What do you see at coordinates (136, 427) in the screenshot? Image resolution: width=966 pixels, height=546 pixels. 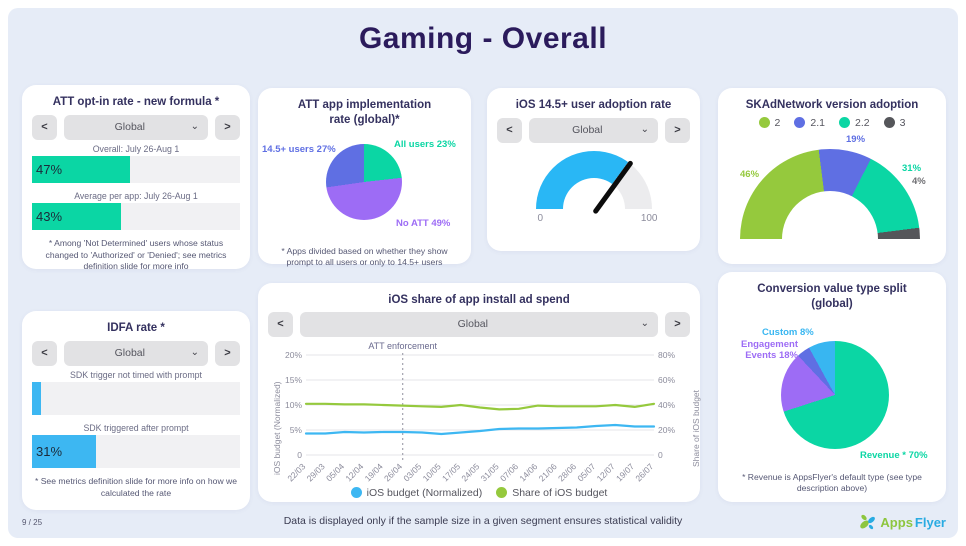 I see `bar-label: SDK triggered after prompt` at bounding box center [136, 427].